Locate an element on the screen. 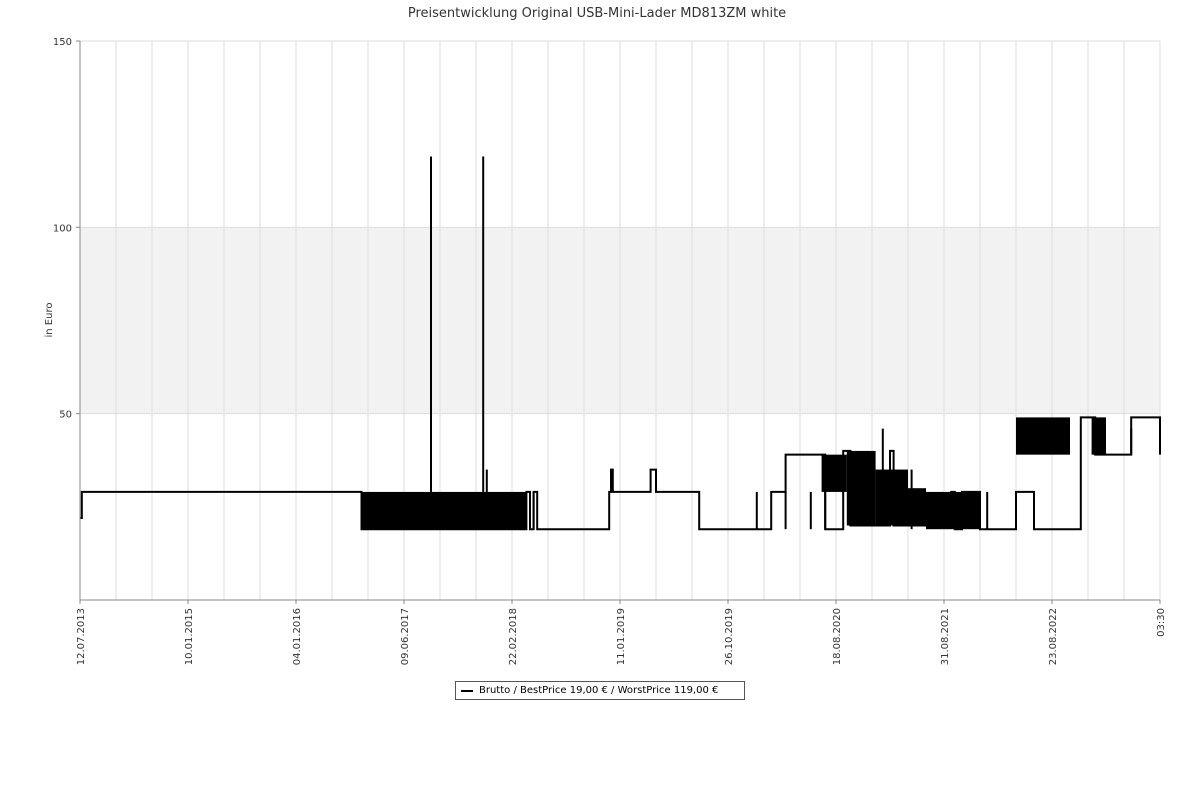  legend-swatch is located at coordinates (467, 690).